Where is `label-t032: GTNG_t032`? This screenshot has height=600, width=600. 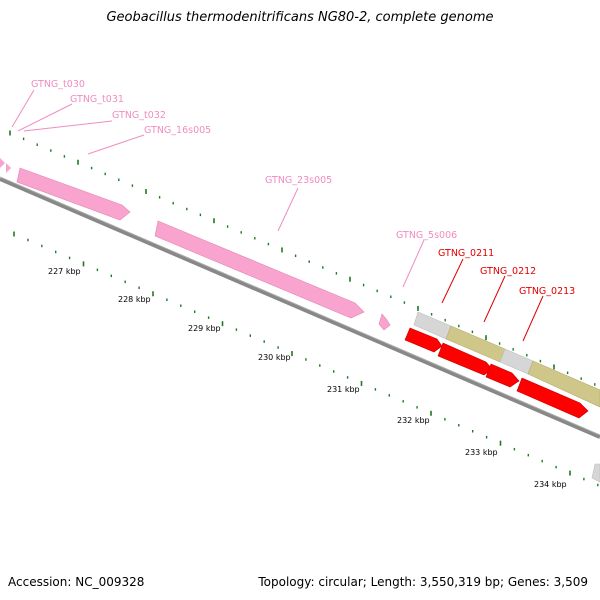
label-t032: GTNG_t032 is located at coordinates (139, 115).